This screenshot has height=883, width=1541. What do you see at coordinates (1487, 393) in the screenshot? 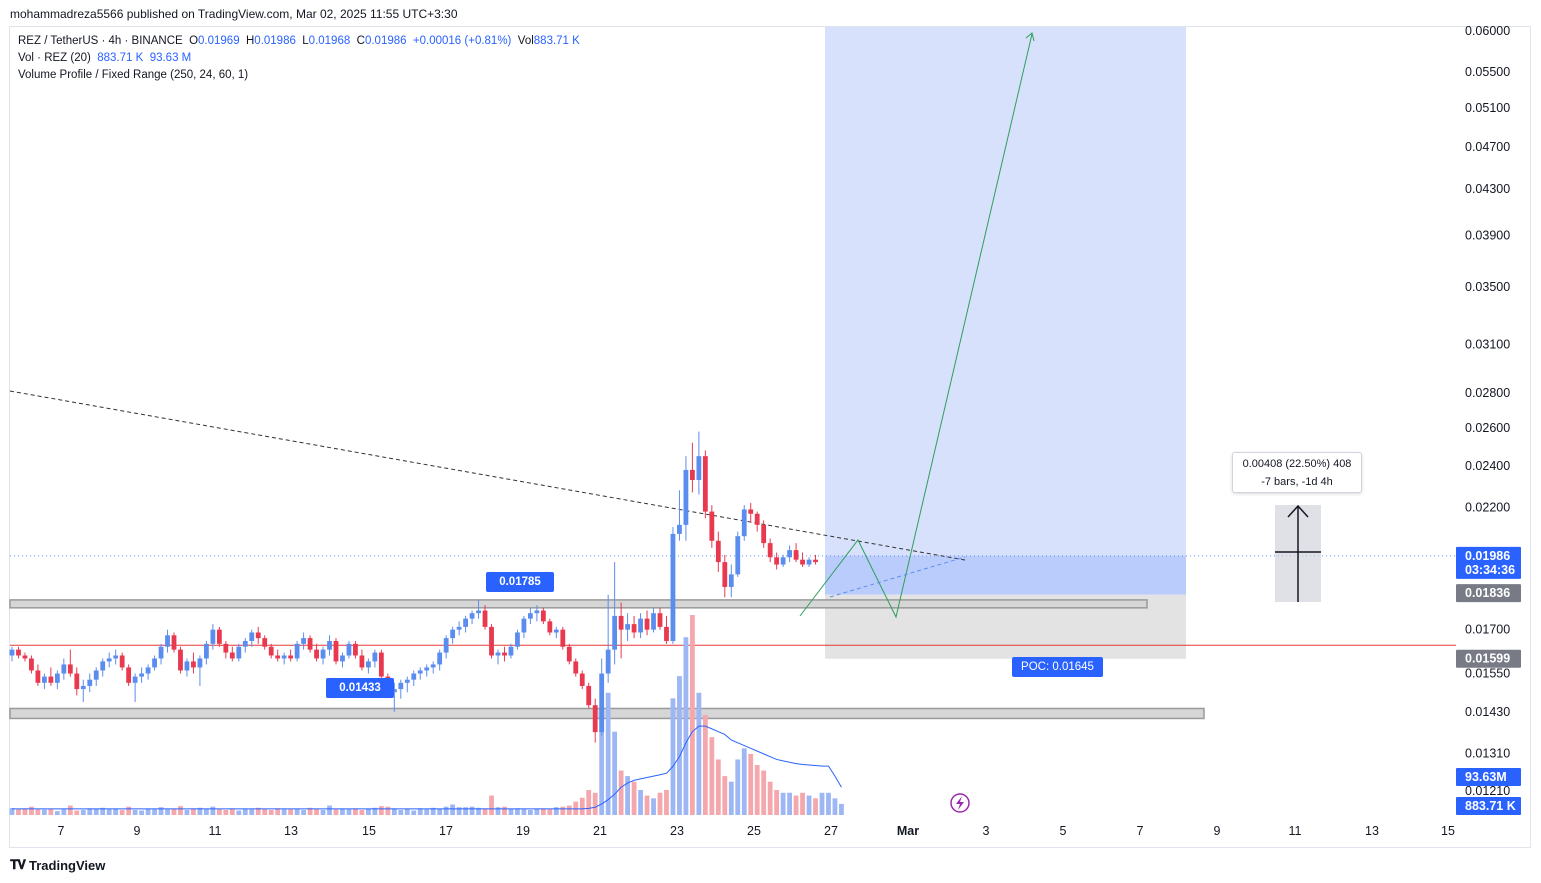
I see `price-tick-label: 0.02800` at bounding box center [1487, 393].